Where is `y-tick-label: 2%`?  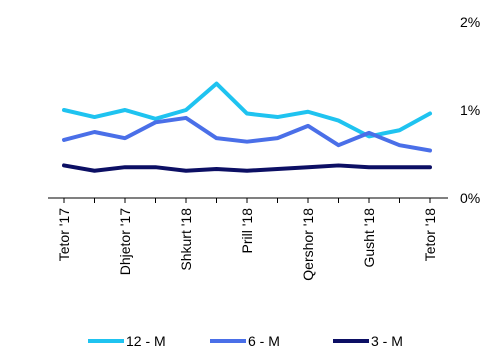
y-tick-label: 2% is located at coordinates (470, 22).